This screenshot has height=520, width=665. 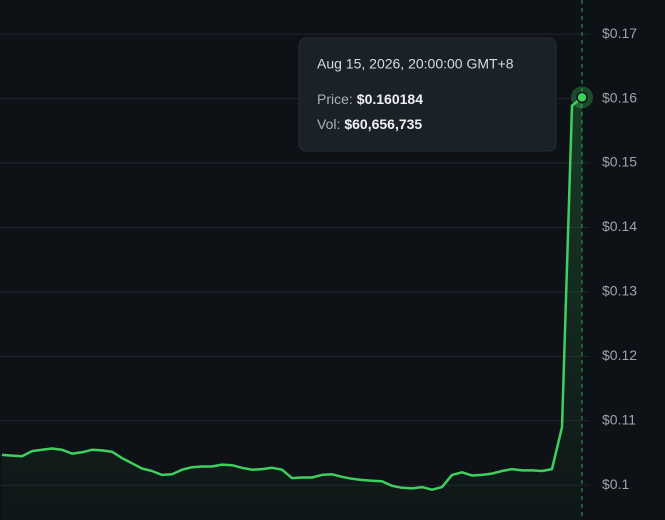 What do you see at coordinates (619, 33) in the screenshot?
I see `y-tick-label: $0.17` at bounding box center [619, 33].